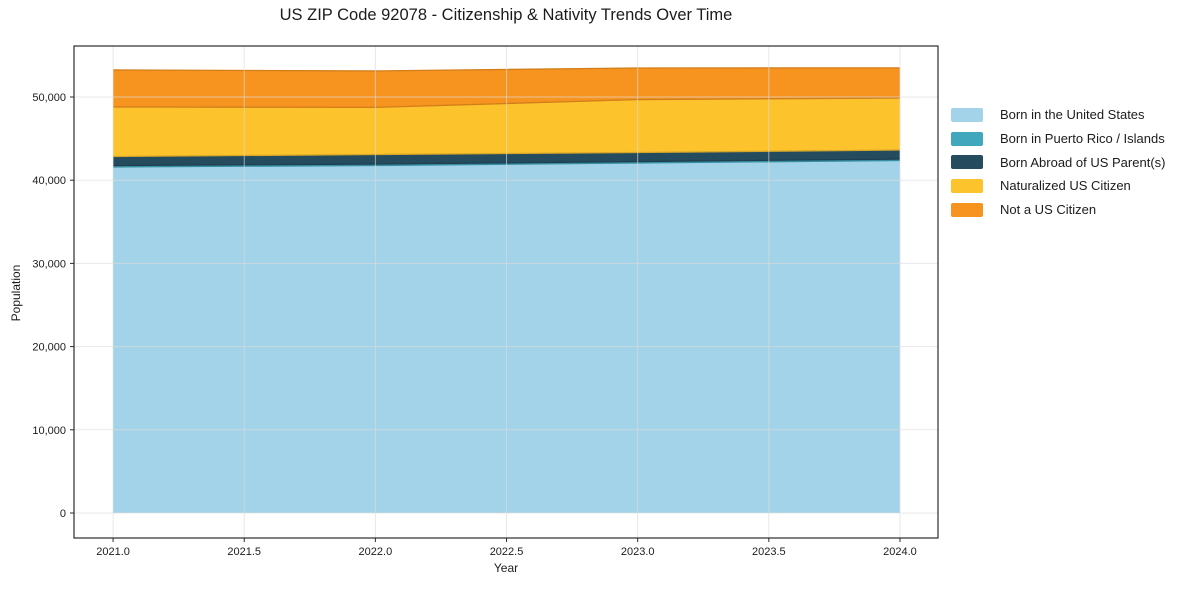  Describe the element at coordinates (769, 552) in the screenshot. I see `x-tick-label: 2023.5` at that location.